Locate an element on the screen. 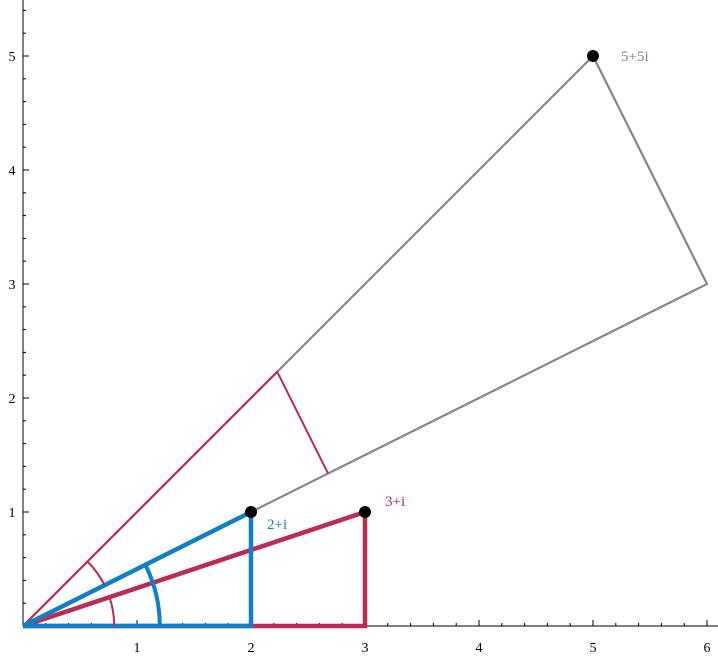 The height and width of the screenshot is (664, 718). x-tick-label-6: 6 is located at coordinates (707, 648).